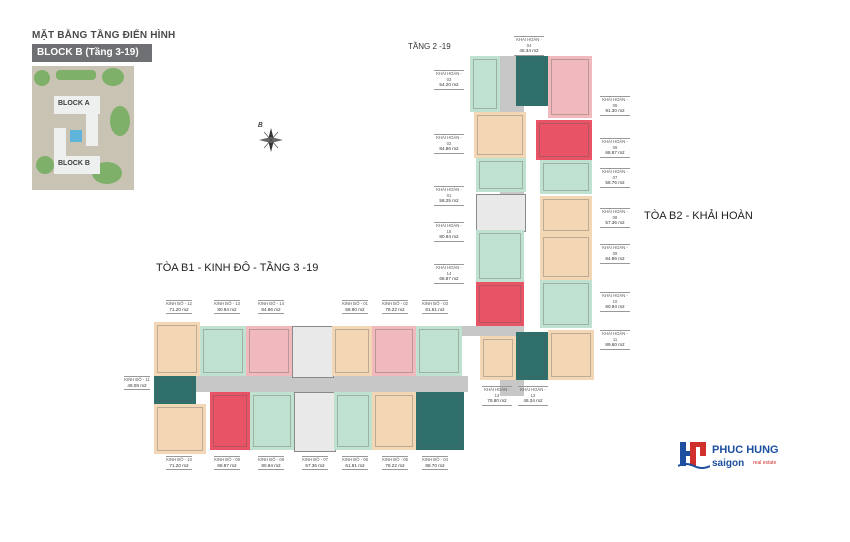  Describe the element at coordinates (352, 351) in the screenshot. I see `unit-kd01` at that location.